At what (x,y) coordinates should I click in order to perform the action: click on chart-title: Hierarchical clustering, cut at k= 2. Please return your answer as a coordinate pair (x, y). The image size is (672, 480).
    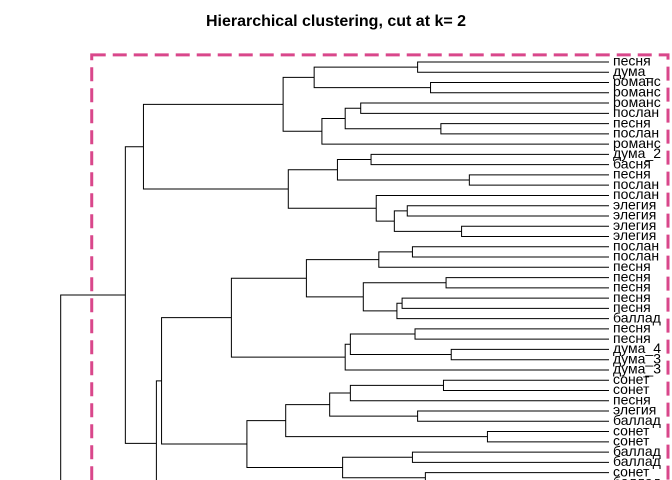
    Looking at the image, I should click on (336, 21).